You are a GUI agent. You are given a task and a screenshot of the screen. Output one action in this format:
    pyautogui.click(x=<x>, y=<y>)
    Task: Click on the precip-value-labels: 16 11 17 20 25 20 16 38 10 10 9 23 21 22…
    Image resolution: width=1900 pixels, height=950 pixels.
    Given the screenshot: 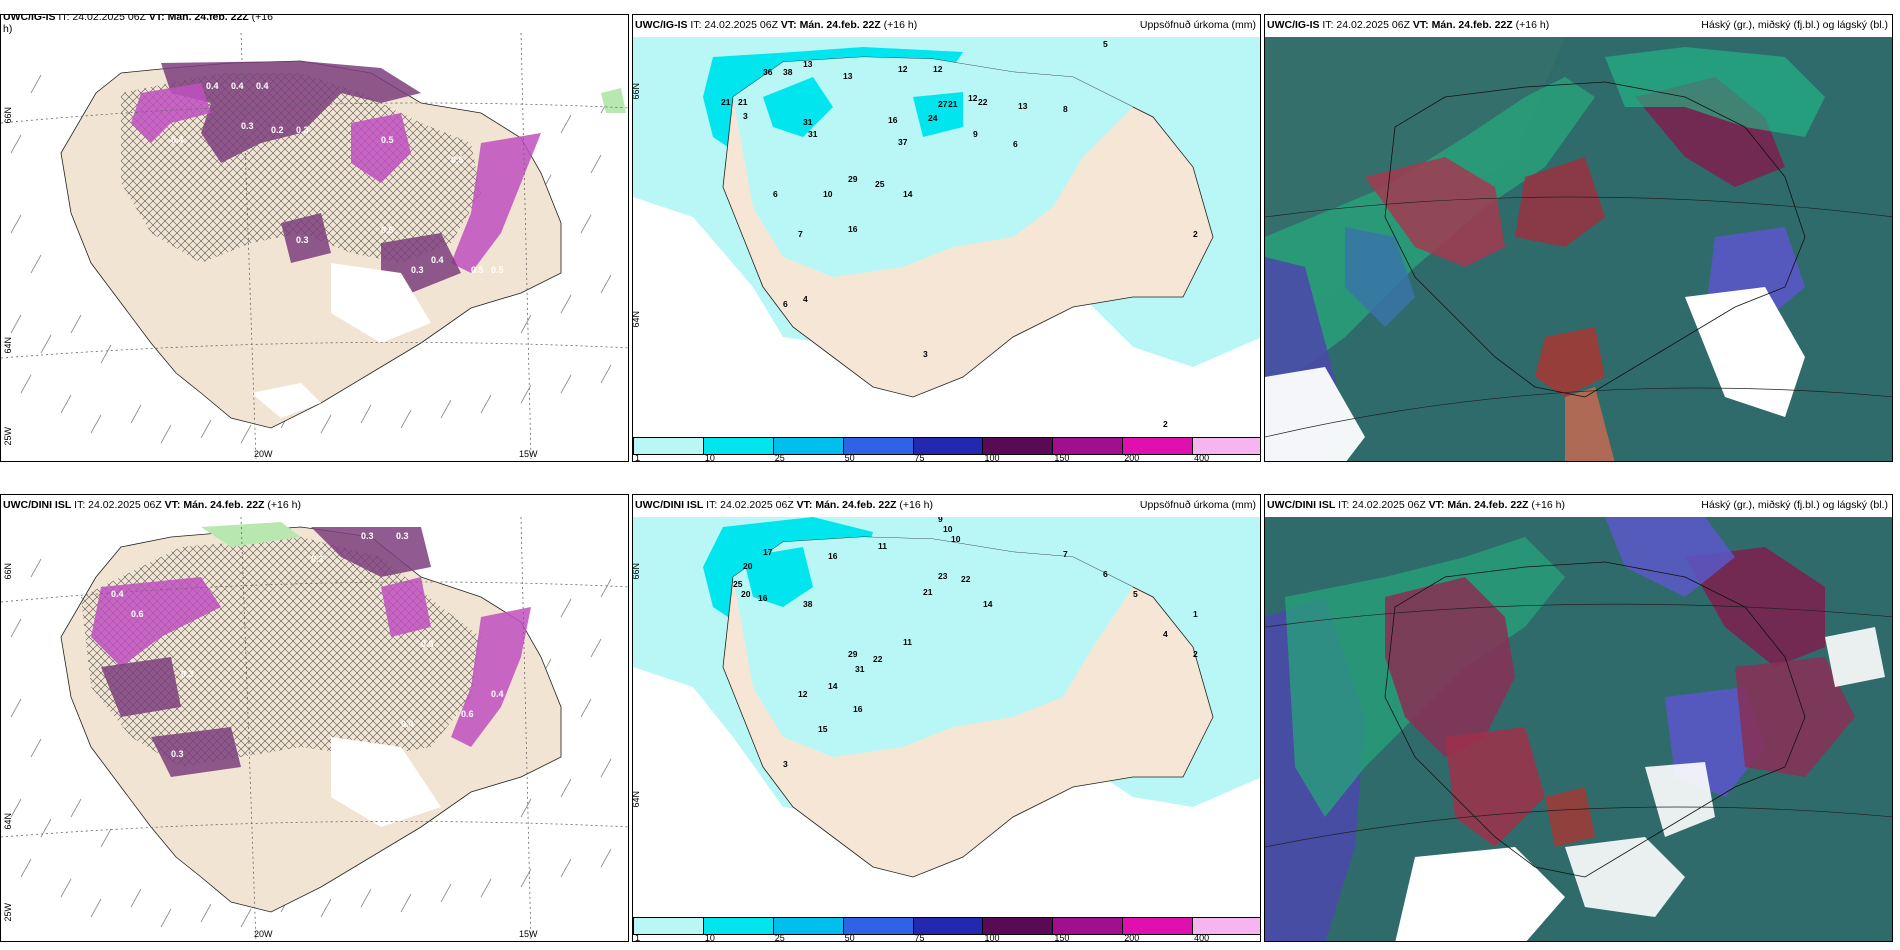 What is the action you would take?
    pyautogui.click(x=965, y=643)
    